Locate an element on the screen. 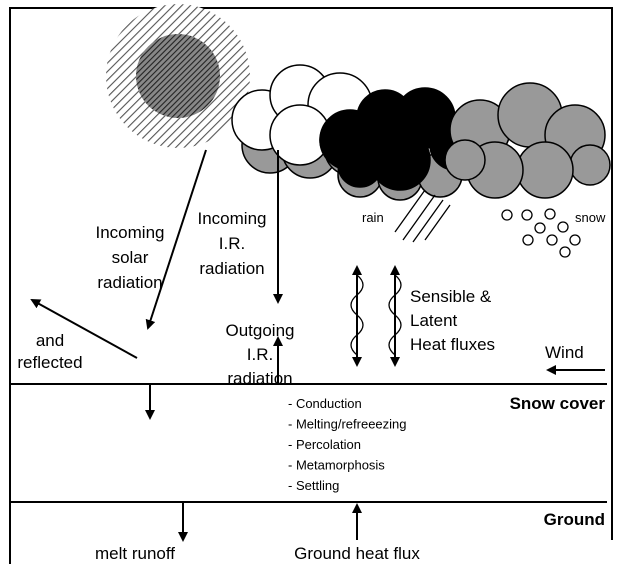  label: Sensible & is located at coordinates (451, 296).